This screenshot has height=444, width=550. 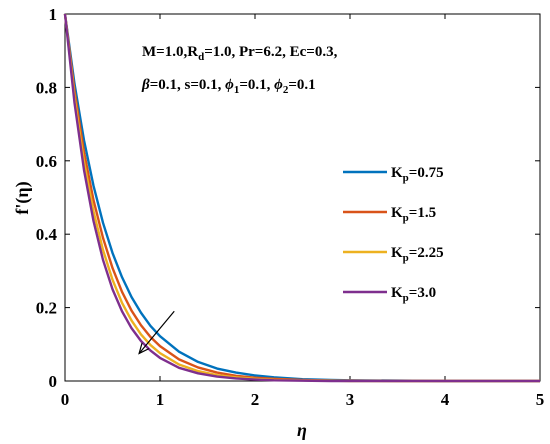 I want to click on parameter-annotation-line1: M=1.0,Rd=1.0, Pr=6.2, Ec=0.3,, so click(x=240, y=53).